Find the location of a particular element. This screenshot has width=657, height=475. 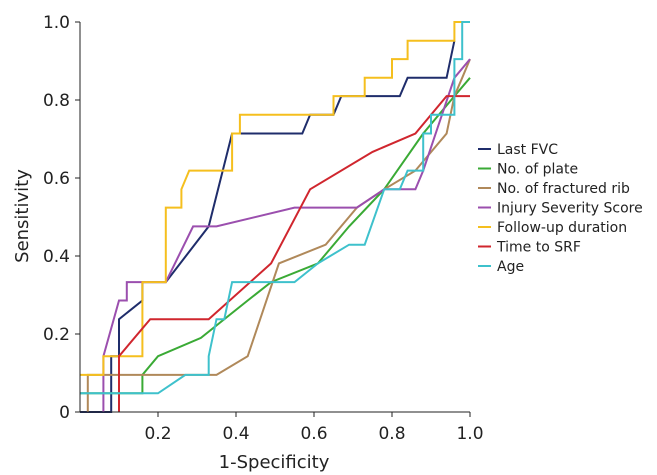

legend-label-2: No. of plate is located at coordinates (537, 170).